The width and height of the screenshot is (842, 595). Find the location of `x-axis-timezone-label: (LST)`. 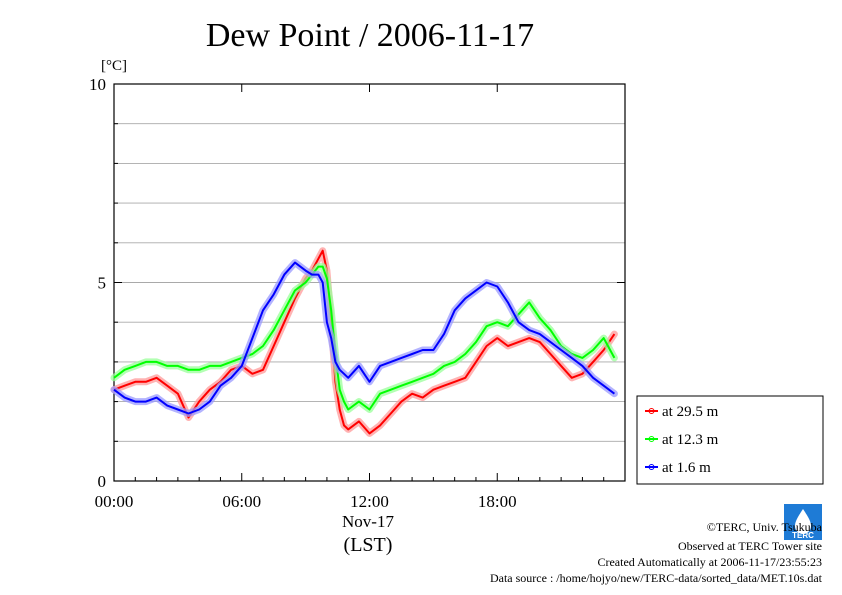

x-axis-timezone-label: (LST) is located at coordinates (368, 545).